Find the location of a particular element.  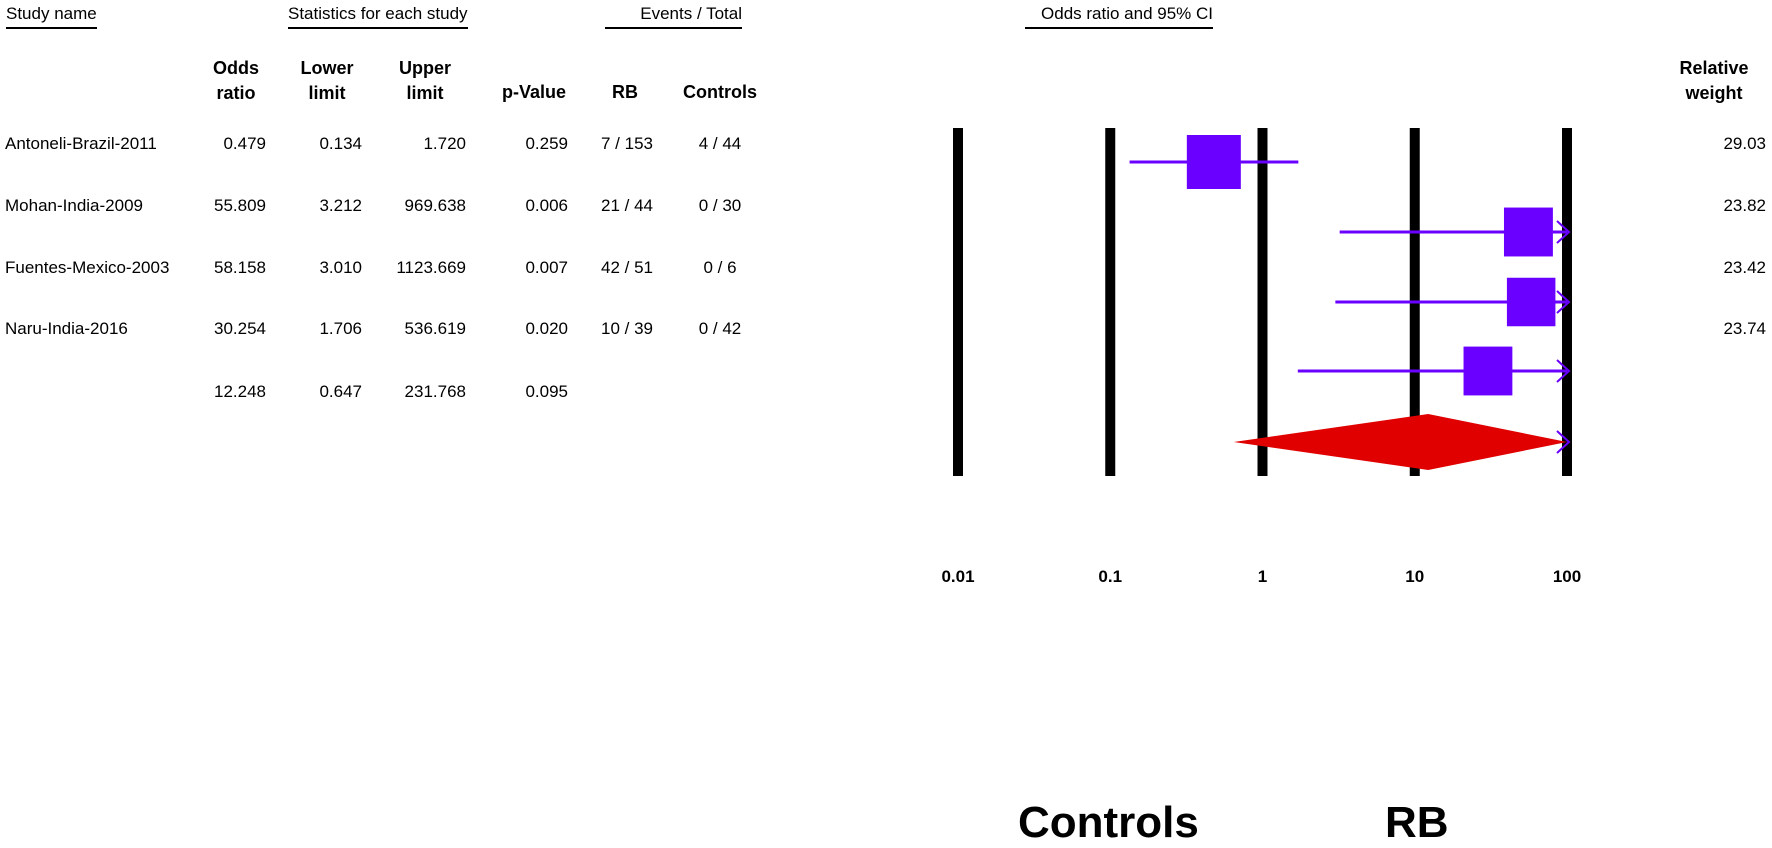

rb-events-value: 21 / 44 is located at coordinates (627, 205).